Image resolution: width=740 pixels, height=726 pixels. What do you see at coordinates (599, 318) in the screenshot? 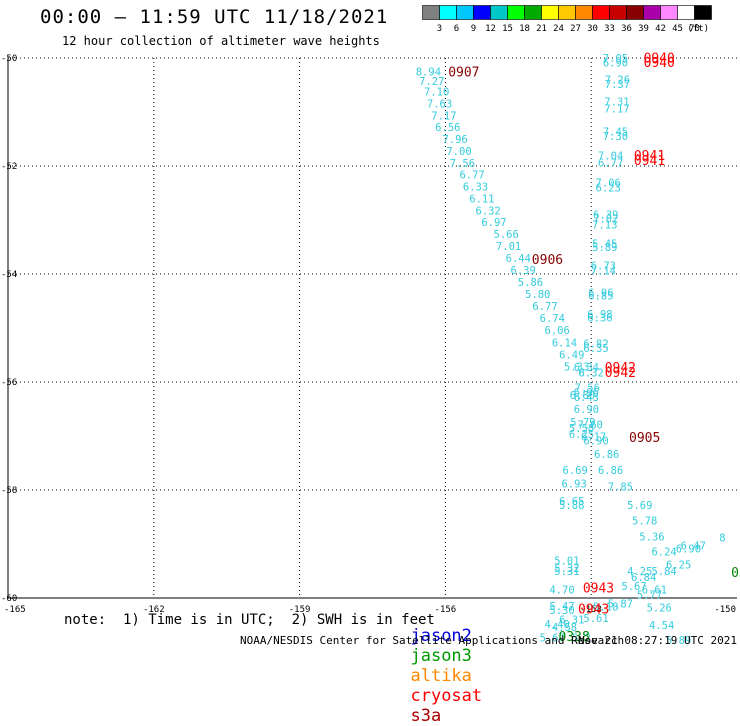
I see `swh-point: 6.36` at bounding box center [599, 318].